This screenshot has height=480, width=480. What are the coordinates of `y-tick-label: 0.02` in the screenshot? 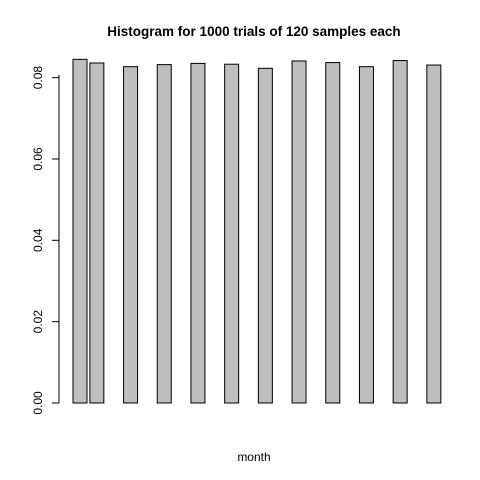 It's located at (38, 322).